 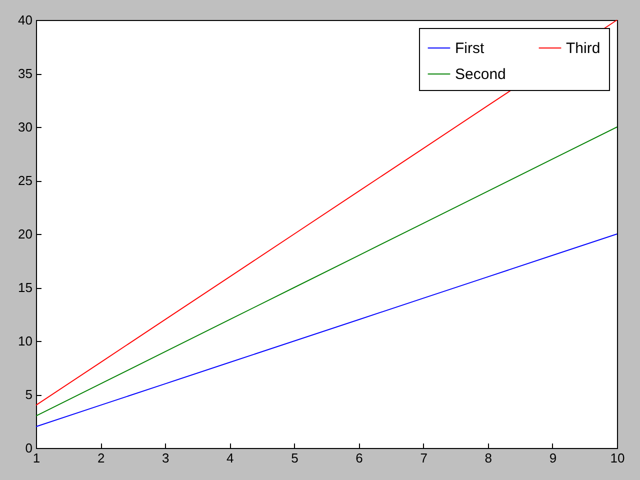 What do you see at coordinates (359, 458) in the screenshot?
I see `x-tick-label: 6` at bounding box center [359, 458].